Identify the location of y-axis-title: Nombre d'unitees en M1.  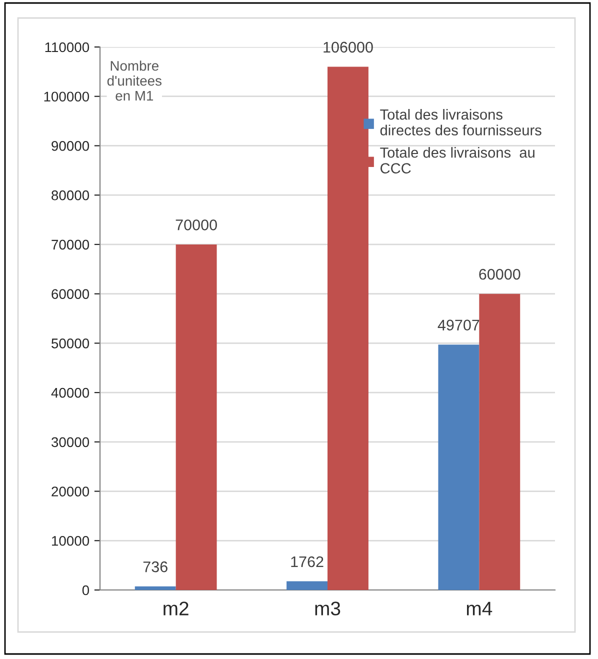
(134, 80).